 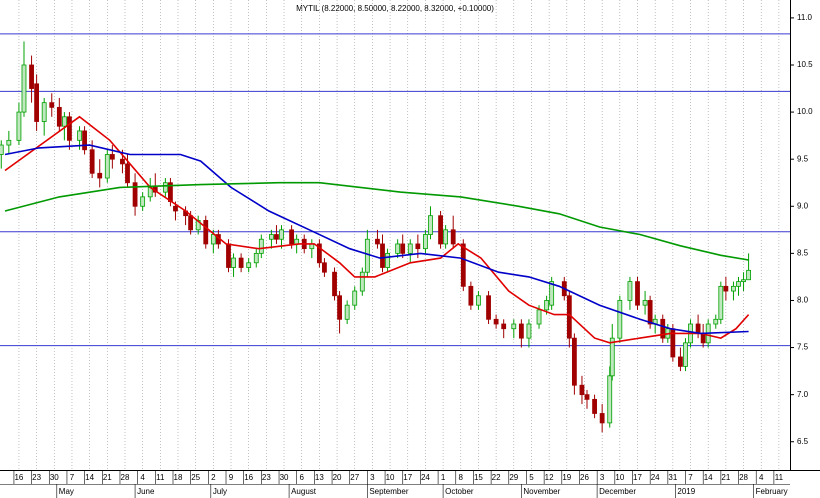 I want to click on x-tick-label: 25, so click(x=195, y=477).